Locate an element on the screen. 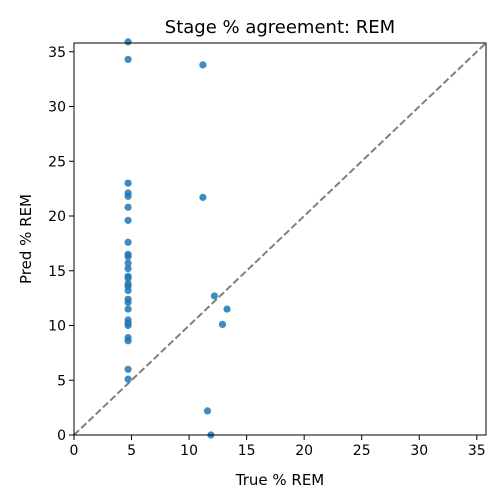 This screenshot has height=504, width=504. x-axis: 0 5 10 15 20 25 30 35 is located at coordinates (278, 447).